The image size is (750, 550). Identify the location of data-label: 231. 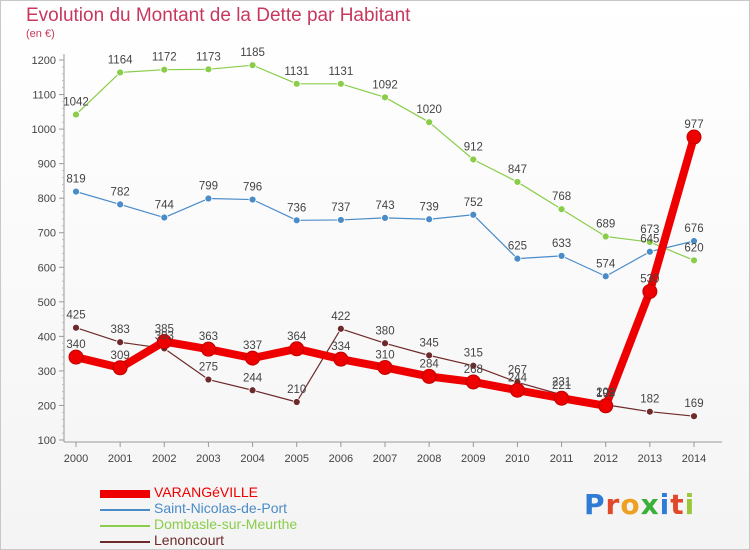
(561, 383).